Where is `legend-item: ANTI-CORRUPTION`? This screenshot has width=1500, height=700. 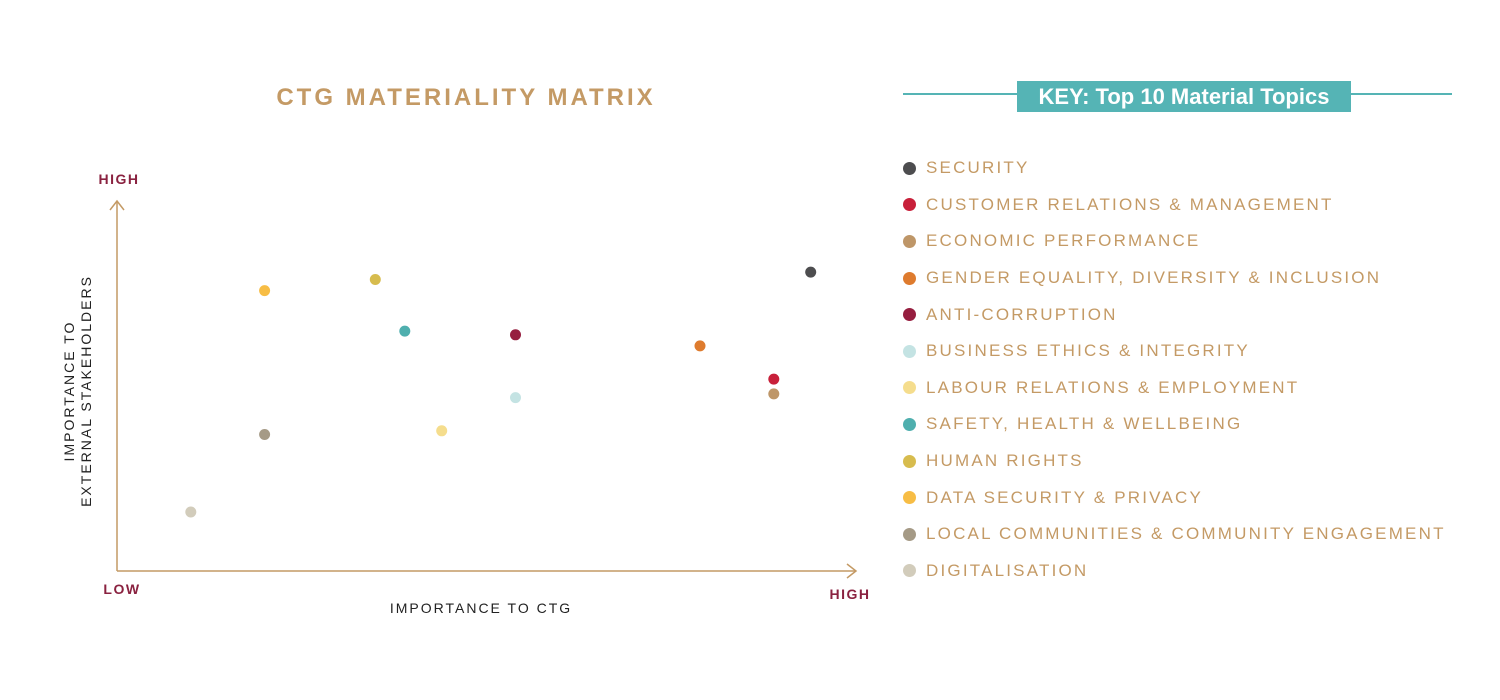 legend-item: ANTI-CORRUPTION is located at coordinates (1198, 314).